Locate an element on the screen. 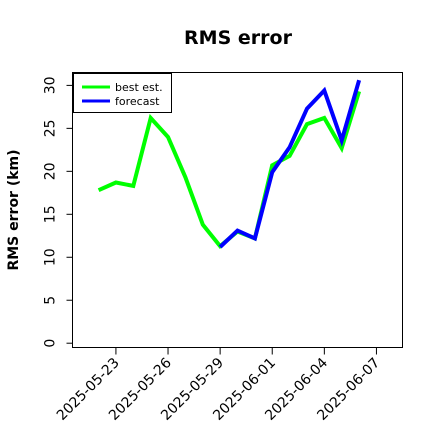 The height and width of the screenshot is (444, 440). y-tick-label: 10 is located at coordinates (51, 257).